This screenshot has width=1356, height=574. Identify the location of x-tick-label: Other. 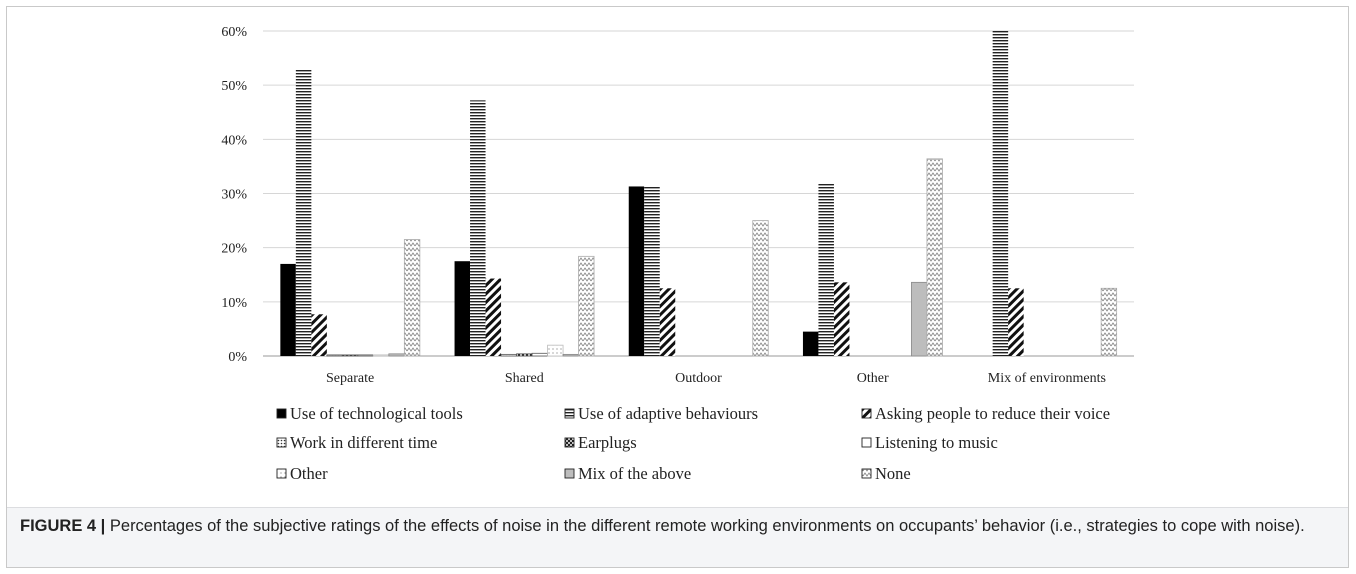
(873, 378).